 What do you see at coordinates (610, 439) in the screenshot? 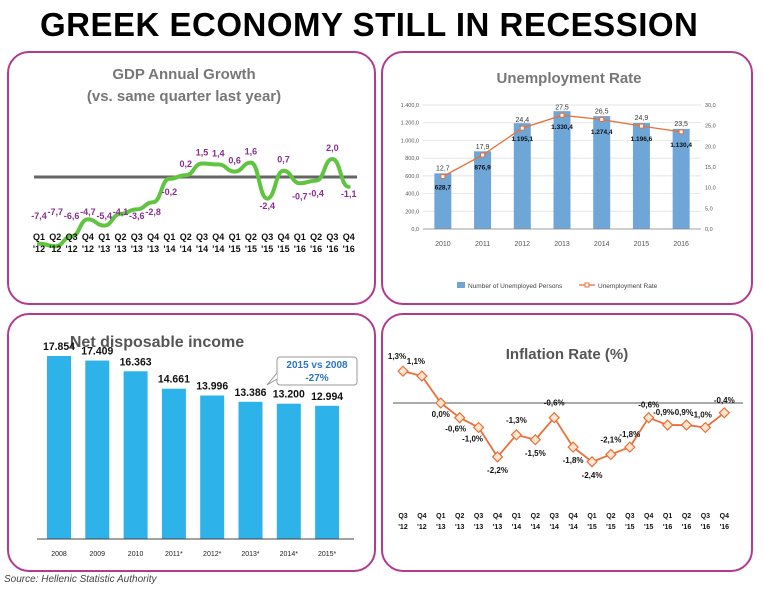
I see `inflation-point-label: -2,1%` at bounding box center [610, 439].